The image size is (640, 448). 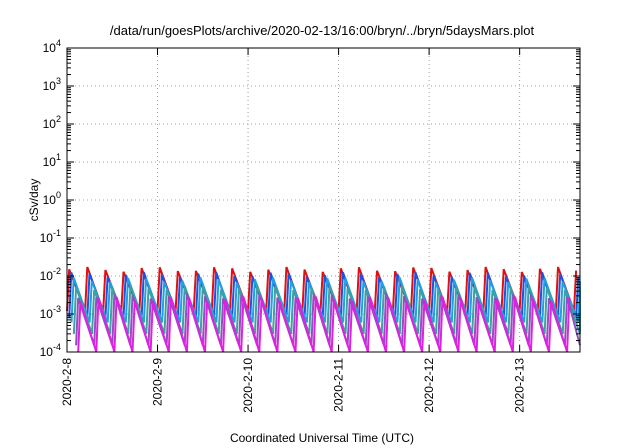 What do you see at coordinates (322, 438) in the screenshot?
I see `x-axis-label: Coordinated Universal Time (UTC)` at bounding box center [322, 438].